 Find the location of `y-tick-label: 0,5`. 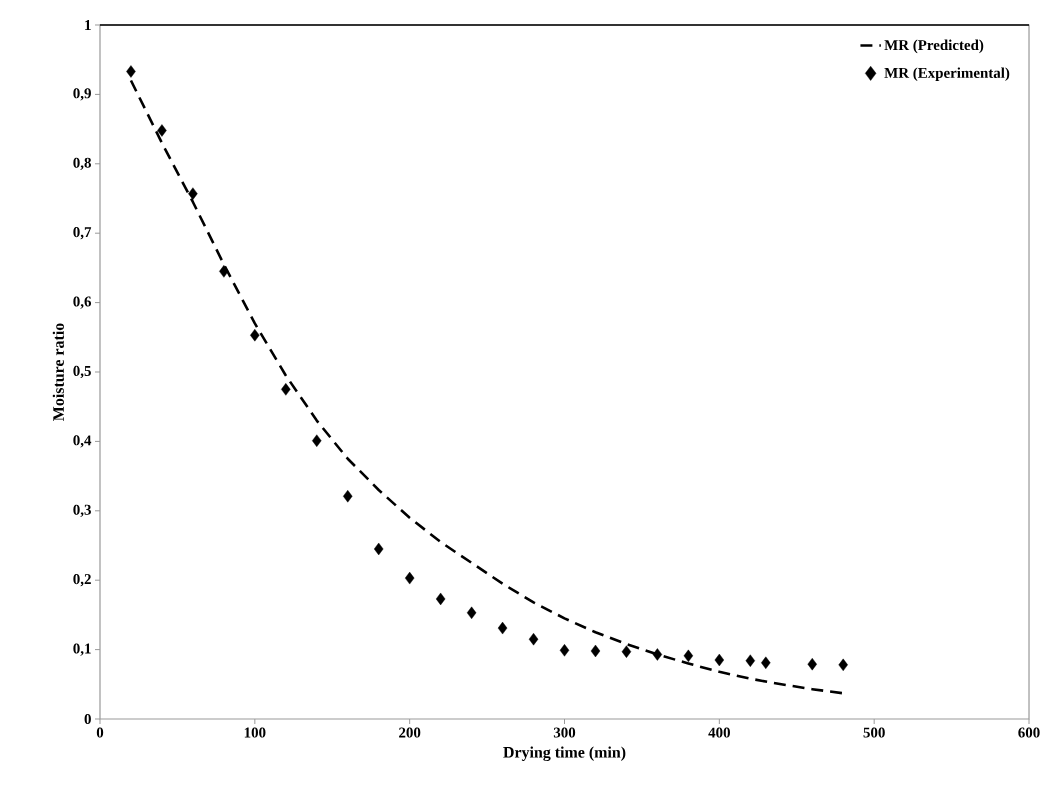

y-tick-label: 0,5 is located at coordinates (82, 372).